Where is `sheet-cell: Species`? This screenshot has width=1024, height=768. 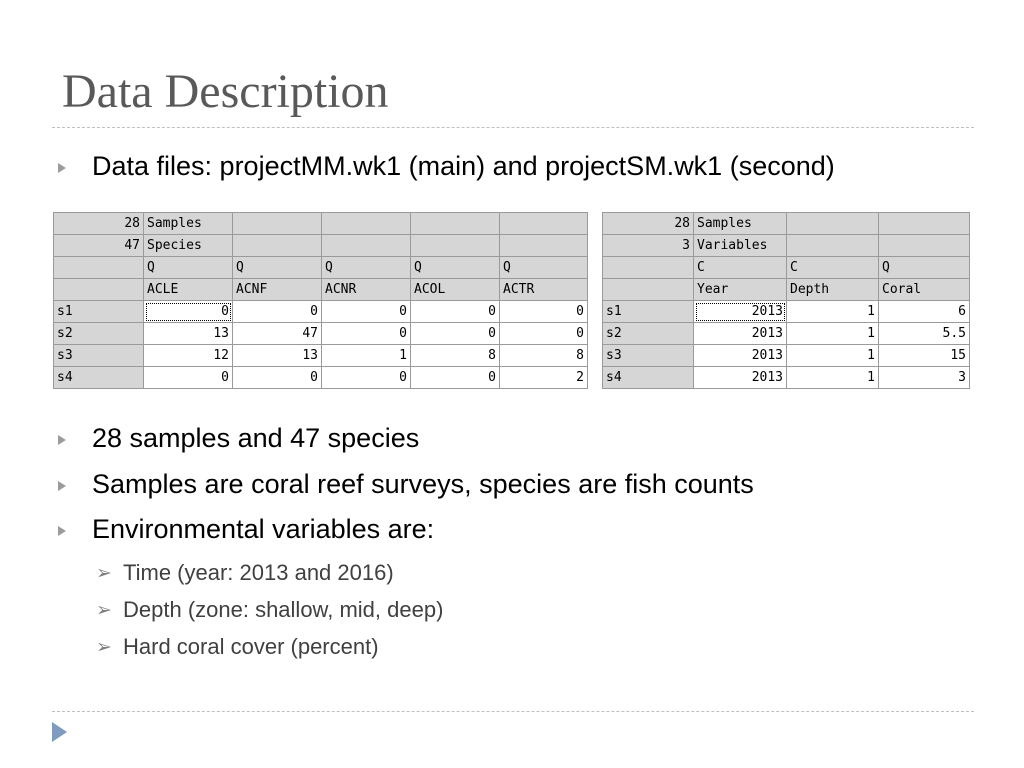 sheet-cell: Species is located at coordinates (188, 245).